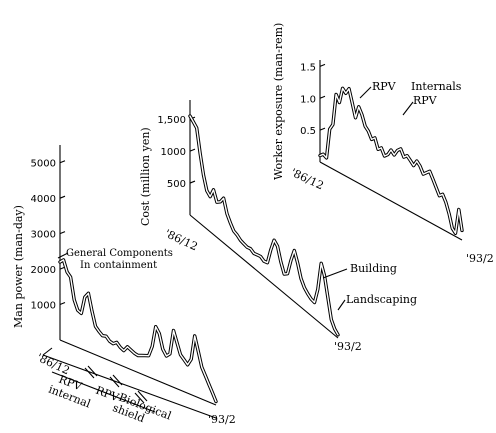  What do you see at coordinates (145, 176) in the screenshot?
I see `y-axis-title-cost: Cost (million yen)` at bounding box center [145, 176].